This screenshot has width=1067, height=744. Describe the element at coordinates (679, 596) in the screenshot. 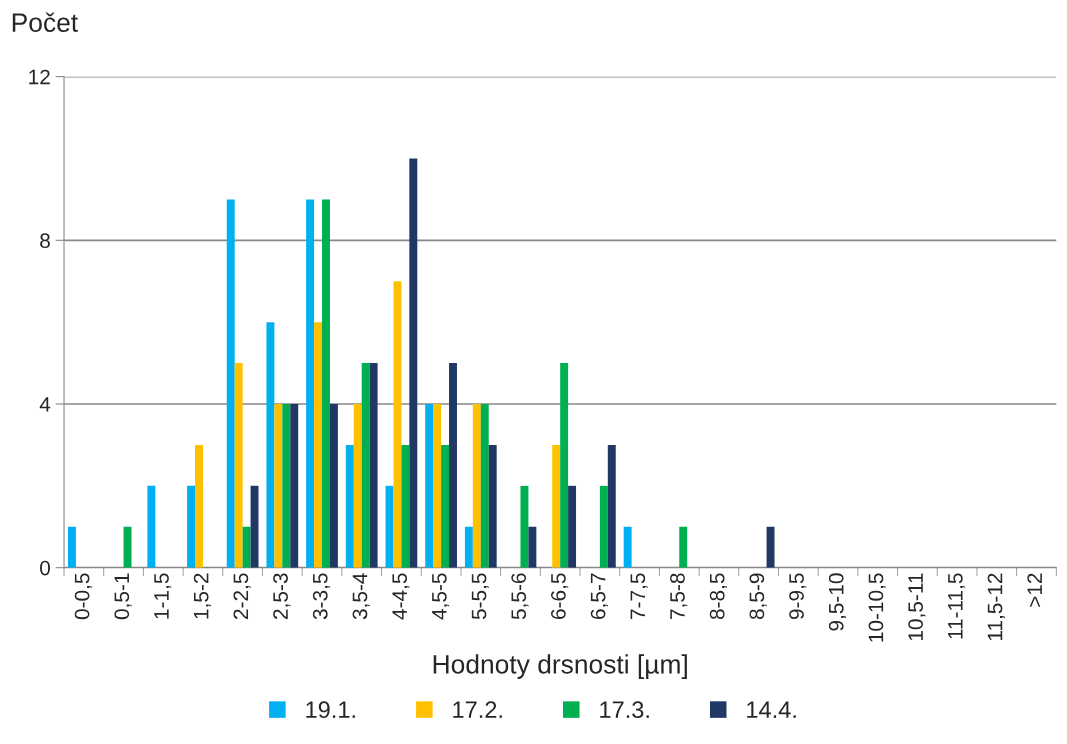

I see `x-tick-label: 7,5-8` at that location.